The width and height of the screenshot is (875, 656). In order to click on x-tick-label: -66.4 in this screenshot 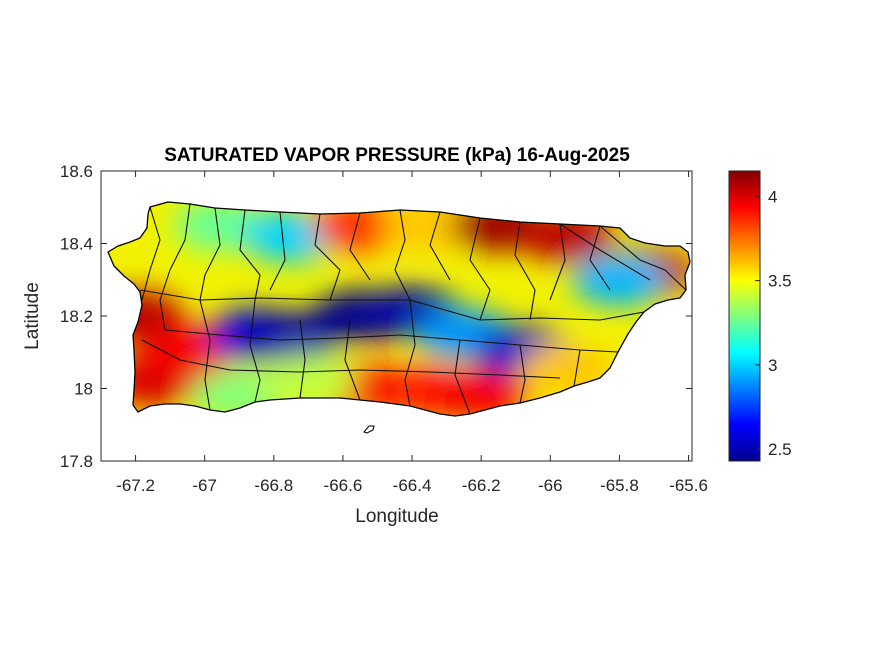, I will do `click(412, 485)`.